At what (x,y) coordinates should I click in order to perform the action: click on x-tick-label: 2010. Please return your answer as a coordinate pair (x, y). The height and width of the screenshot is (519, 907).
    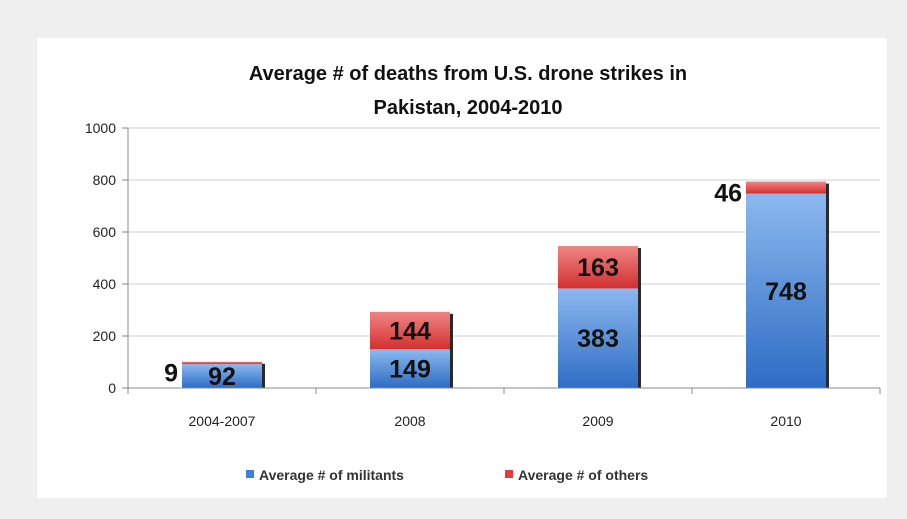
    Looking at the image, I should click on (785, 421).